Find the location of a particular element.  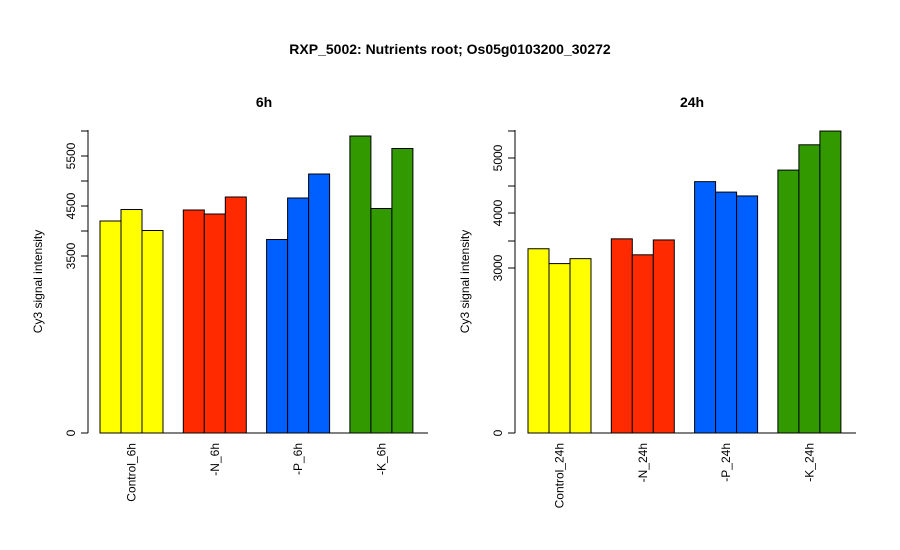

bar--K_6h-2 is located at coordinates (381, 321).